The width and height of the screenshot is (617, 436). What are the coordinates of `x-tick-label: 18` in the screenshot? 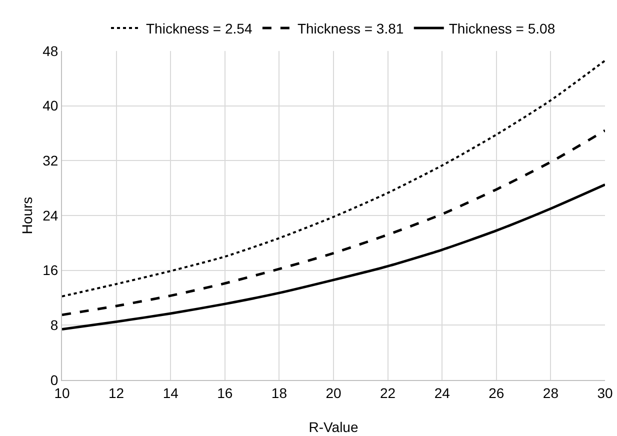 It's located at (279, 392).